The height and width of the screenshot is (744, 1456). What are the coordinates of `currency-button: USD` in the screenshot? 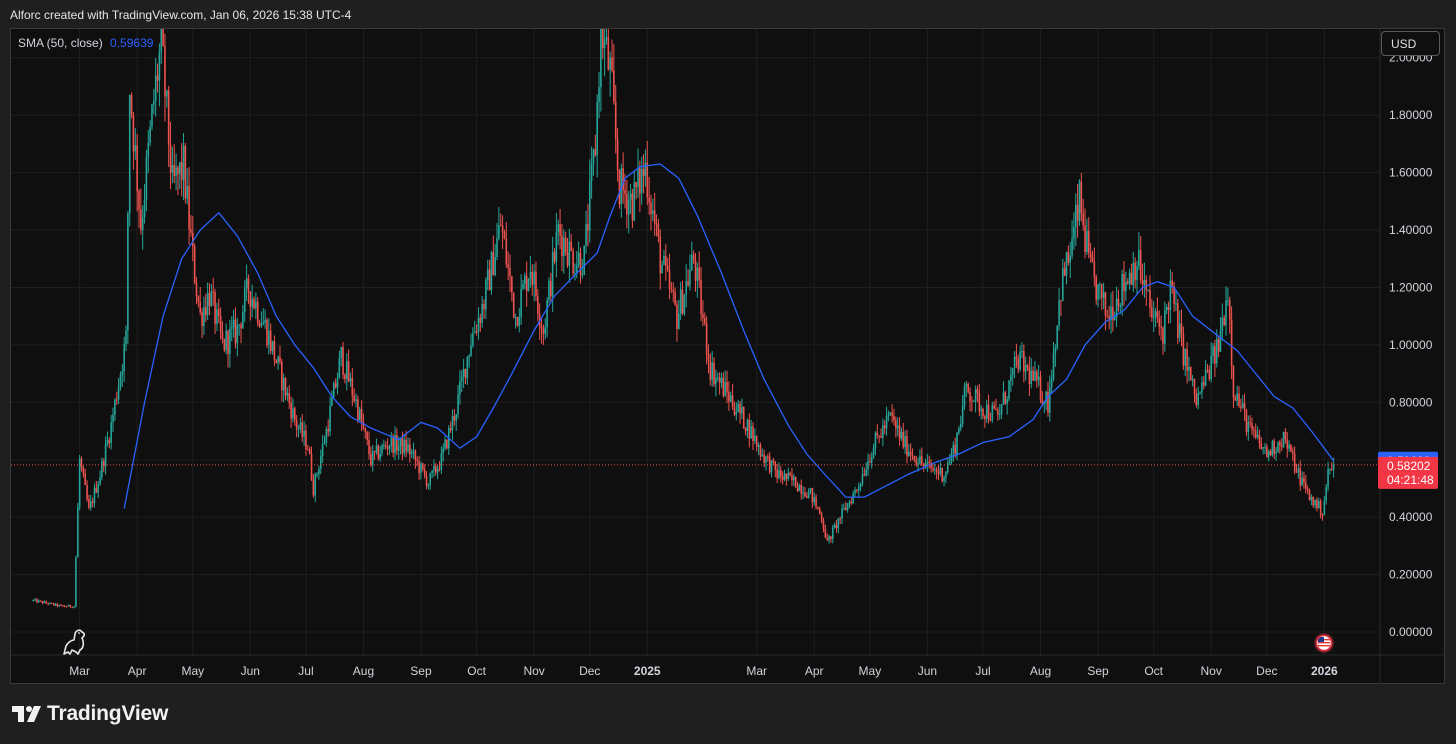 It's located at (1410, 43).